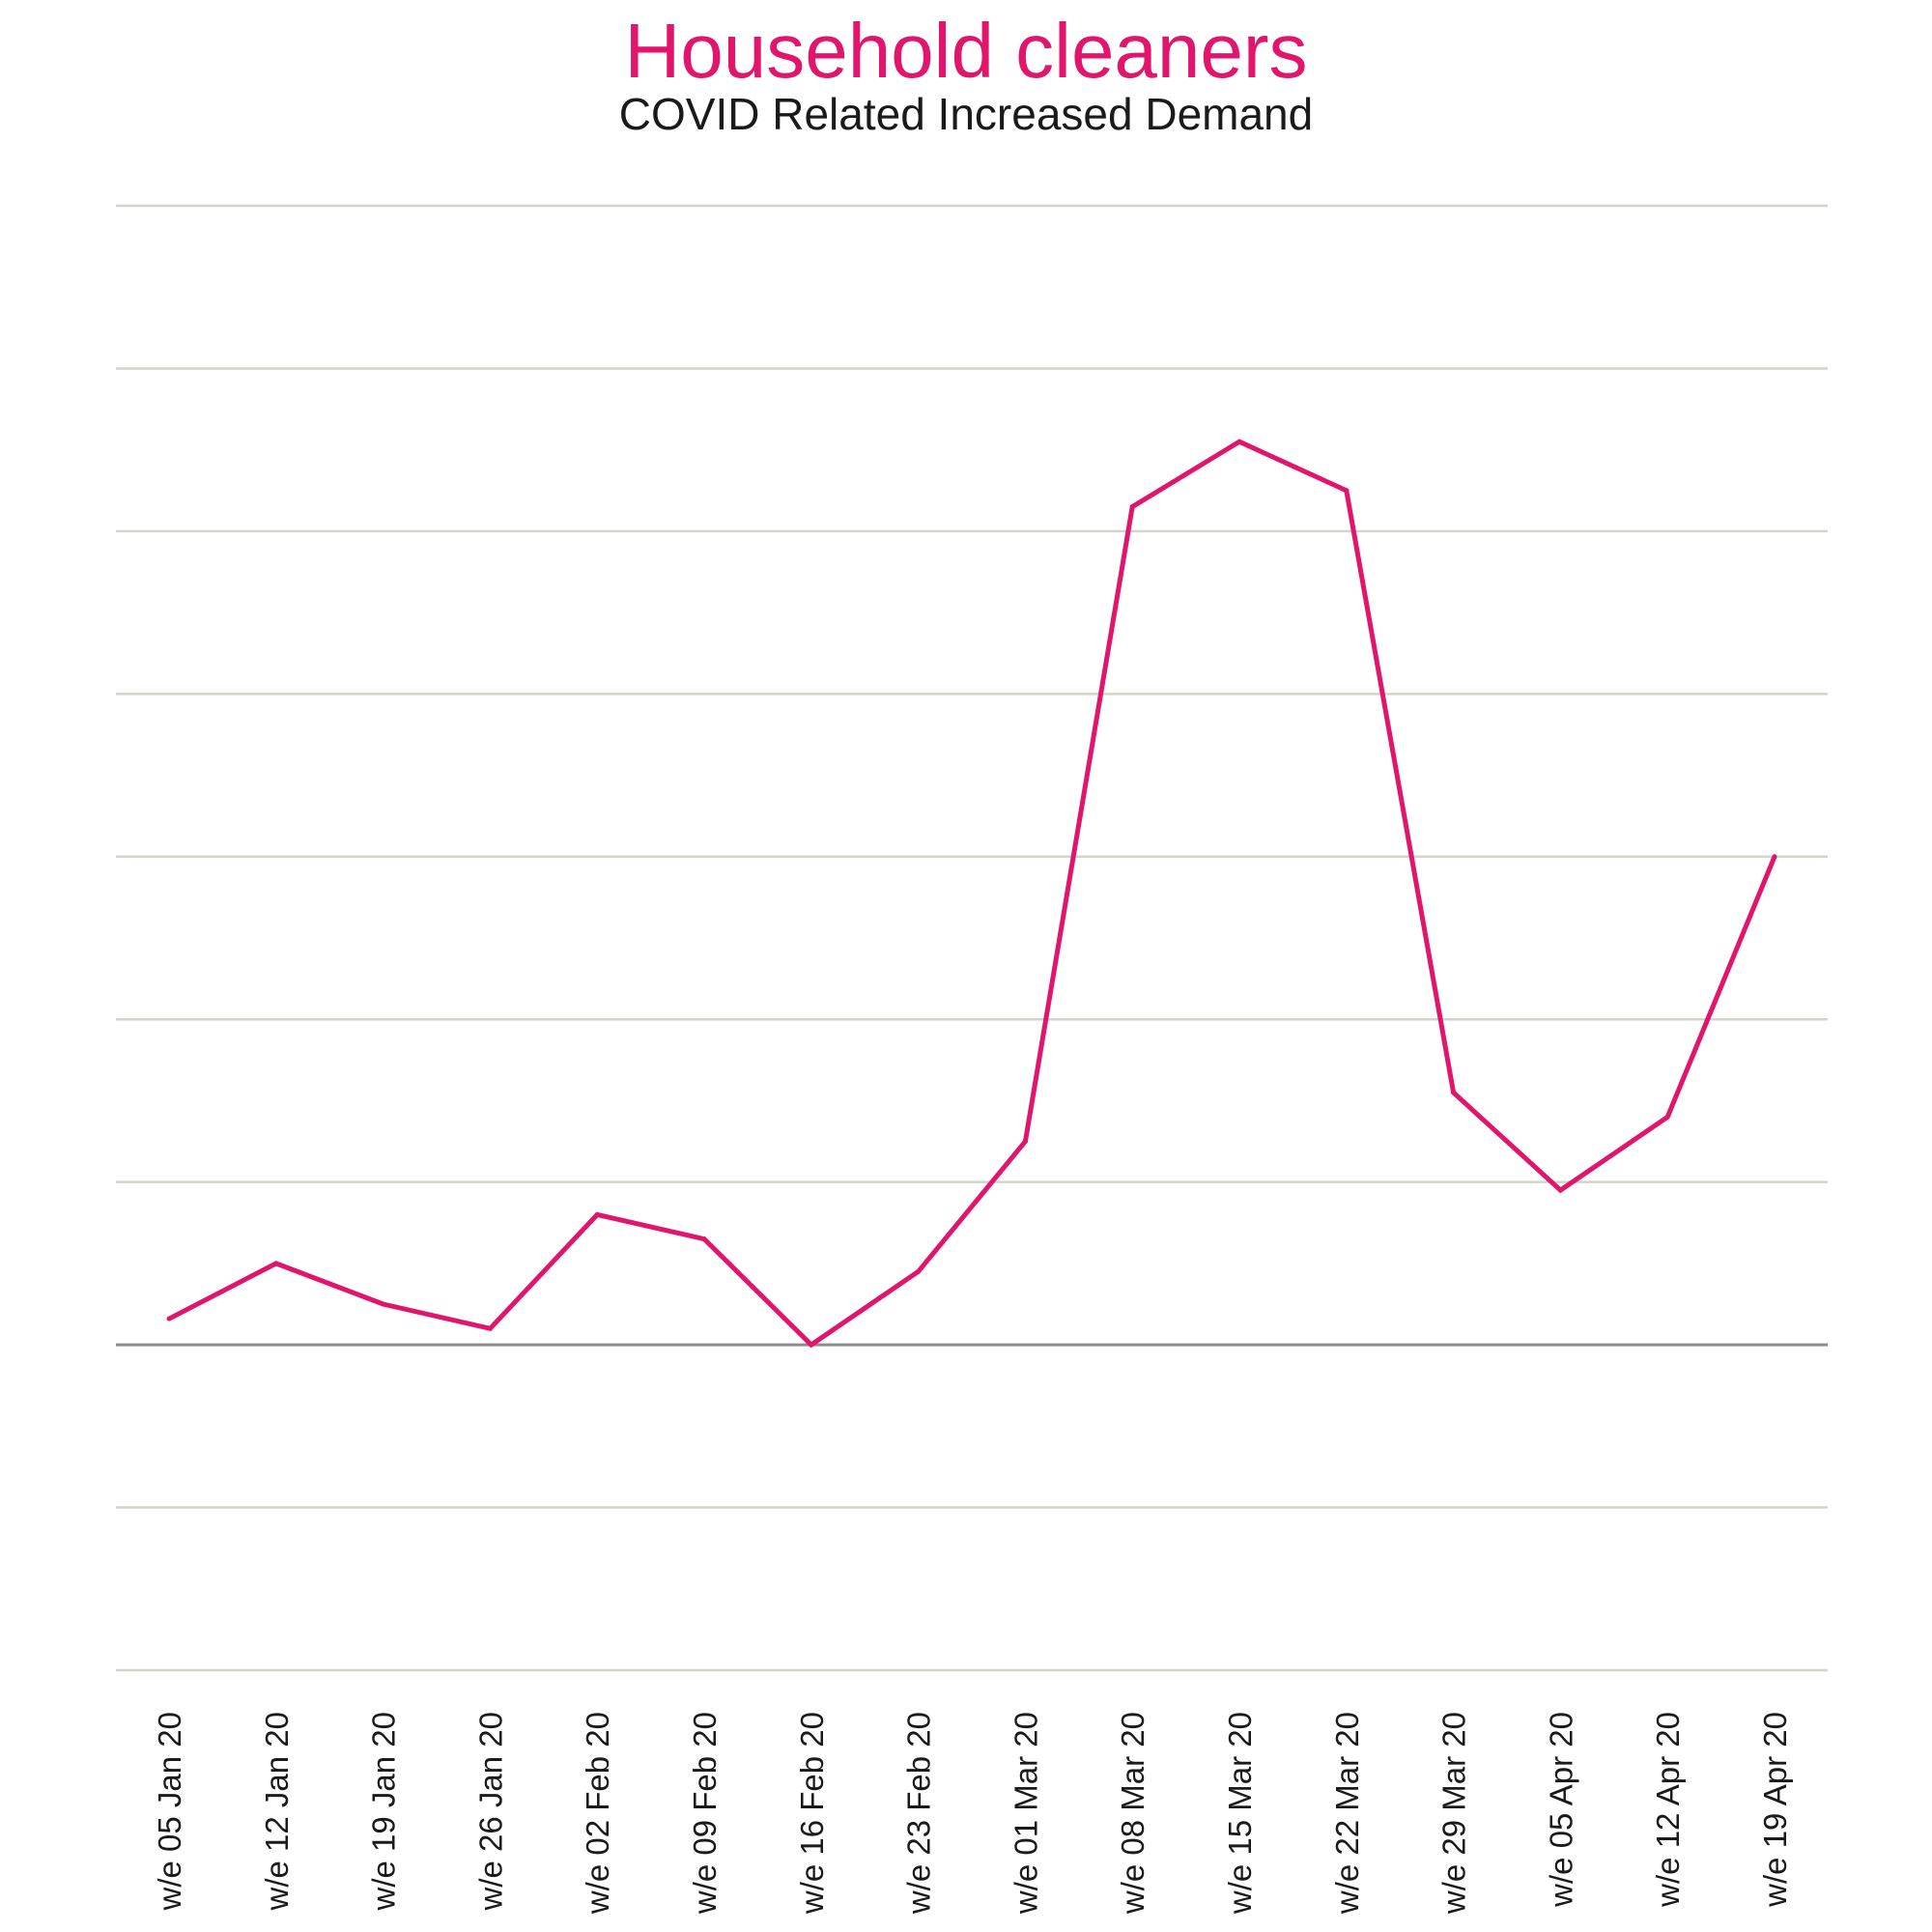  Describe the element at coordinates (1025, 1813) in the screenshot. I see `x-tick-label: w/e 01 Mar 20` at that location.